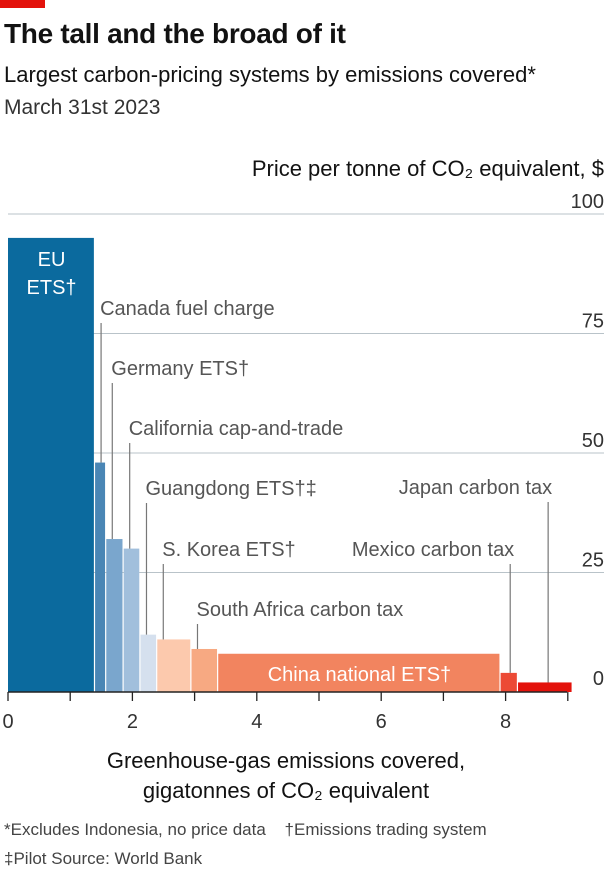 The height and width of the screenshot is (887, 608). Describe the element at coordinates (51, 464) in the screenshot. I see `bar-eu-ets` at that location.